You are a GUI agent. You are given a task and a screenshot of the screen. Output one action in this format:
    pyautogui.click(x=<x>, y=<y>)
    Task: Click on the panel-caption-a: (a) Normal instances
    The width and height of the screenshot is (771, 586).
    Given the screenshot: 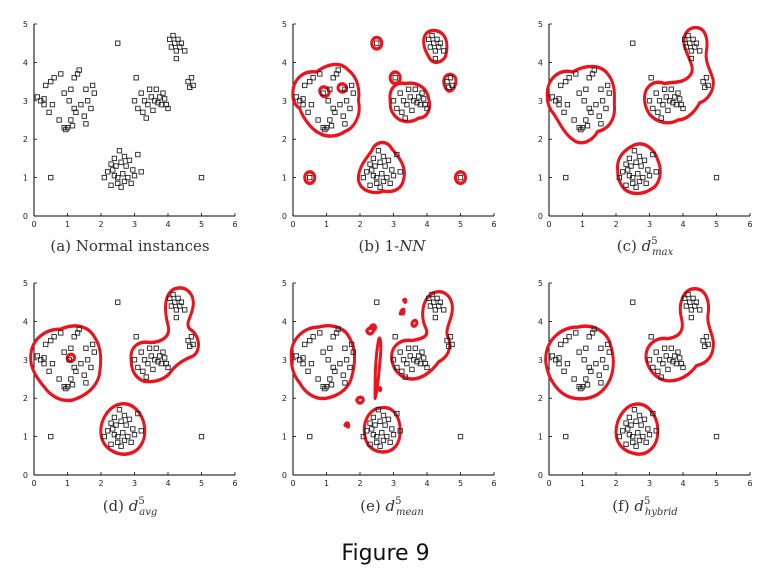 What is the action you would take?
    pyautogui.click(x=129, y=246)
    